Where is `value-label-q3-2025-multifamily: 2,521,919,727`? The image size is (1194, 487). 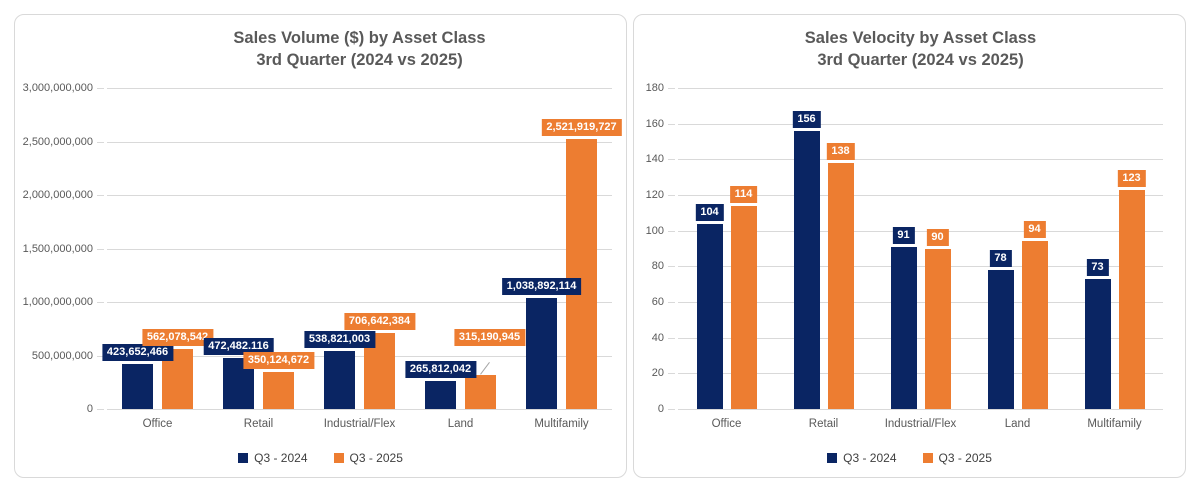 value-label-q3-2025-multifamily: 2,521,919,727 is located at coordinates (581, 128).